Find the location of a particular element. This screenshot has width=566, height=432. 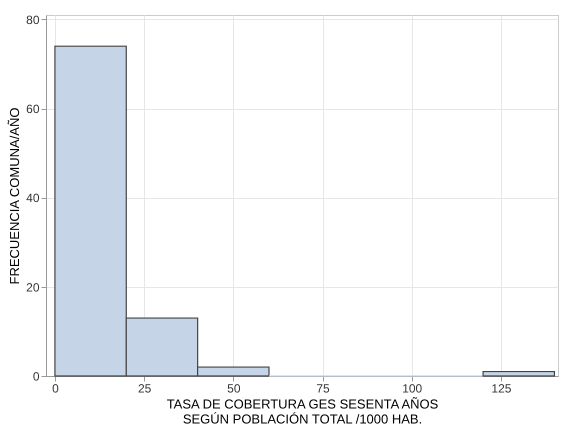

x-axis-title: TASA DE COBERTURA GES SESENTA AÑOS SEGÚN POBLACIÓN TOTAL /1000 HAB. is located at coordinates (302, 411).